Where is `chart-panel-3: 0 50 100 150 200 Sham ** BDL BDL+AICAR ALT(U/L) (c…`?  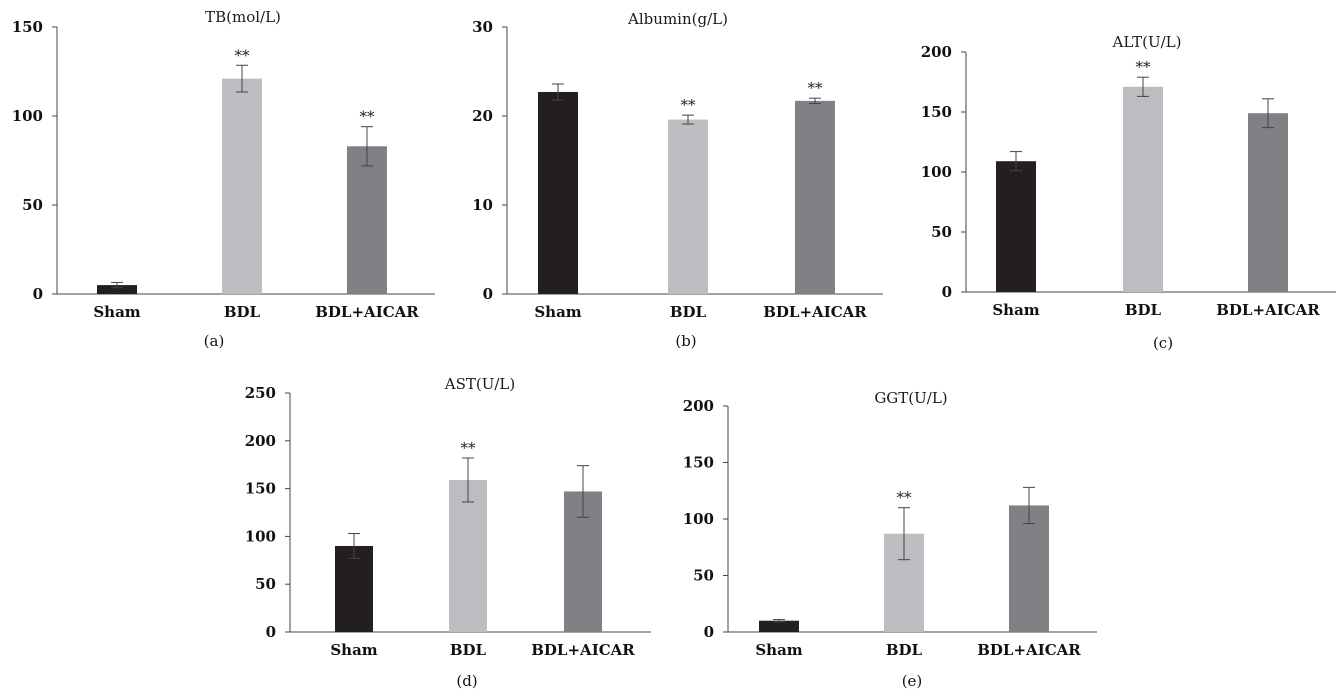 chart-panel-3: 0 50 100 150 200 Sham ** BDL BDL+AICAR ALT(U/L) (c… is located at coordinates (1128, 192).